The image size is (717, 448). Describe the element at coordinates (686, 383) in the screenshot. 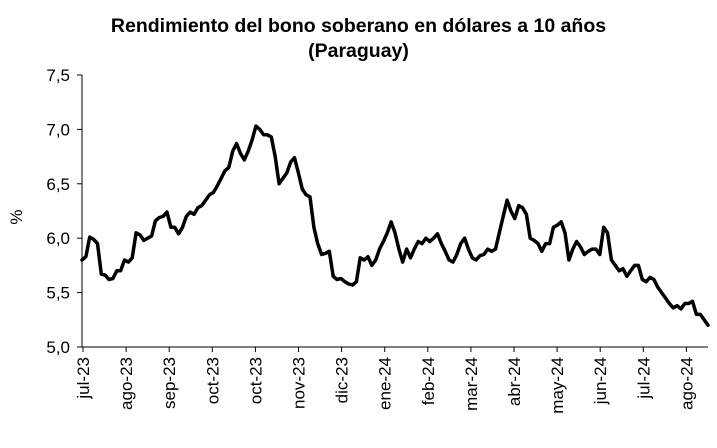

I see `x-tick-label: ago-24` at that location.